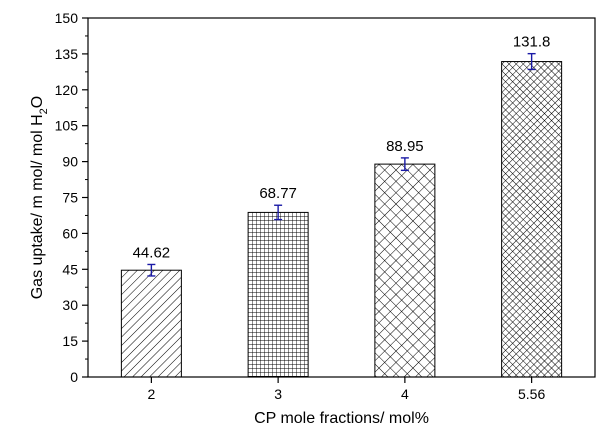  Describe the element at coordinates (70, 305) in the screenshot. I see `y-tick-label: 30` at that location.